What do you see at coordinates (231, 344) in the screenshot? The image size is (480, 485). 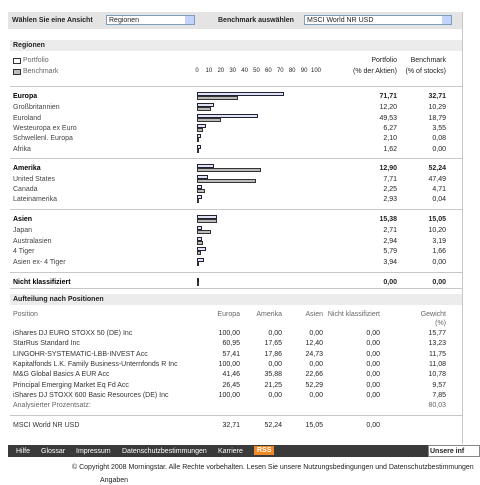 I see `table-cell: 60,95` at bounding box center [231, 344].